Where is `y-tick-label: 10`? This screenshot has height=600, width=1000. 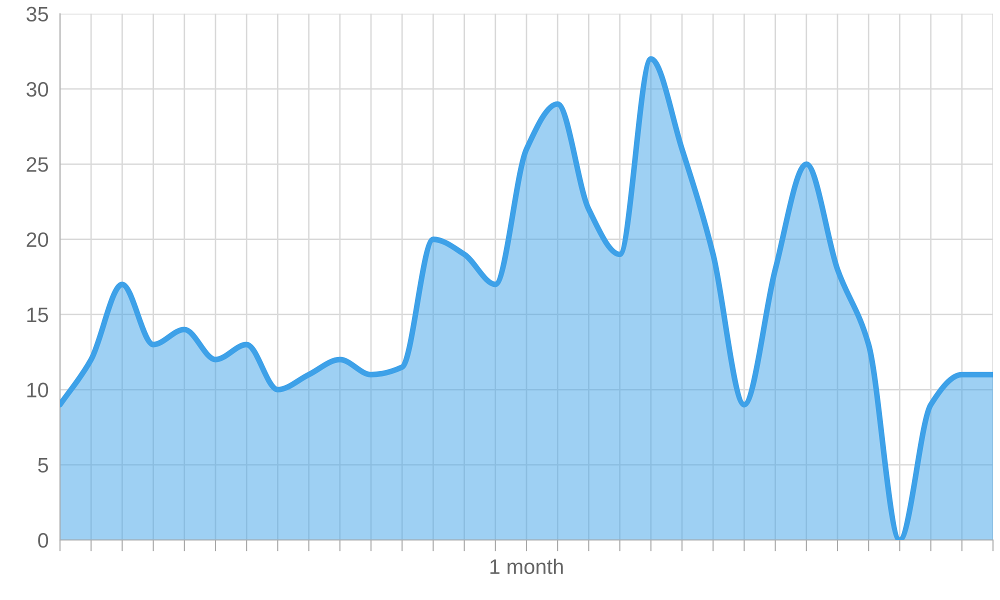
y-tick-label: 10 is located at coordinates (37, 390).